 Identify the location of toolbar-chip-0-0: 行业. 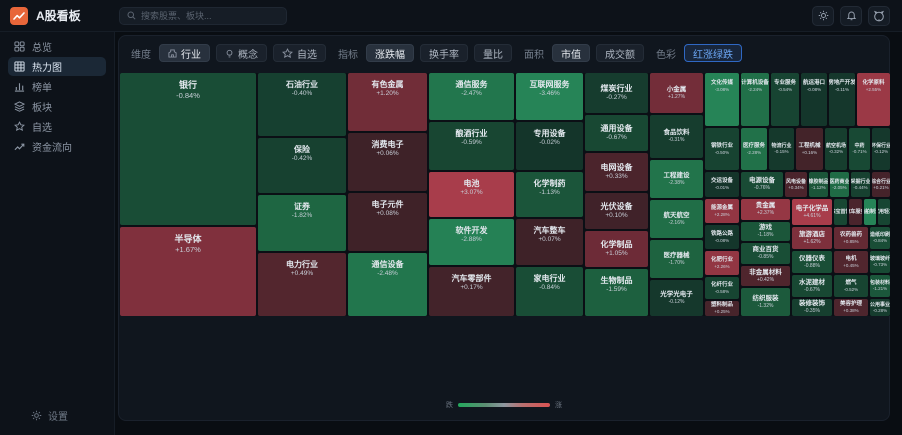
(184, 53).